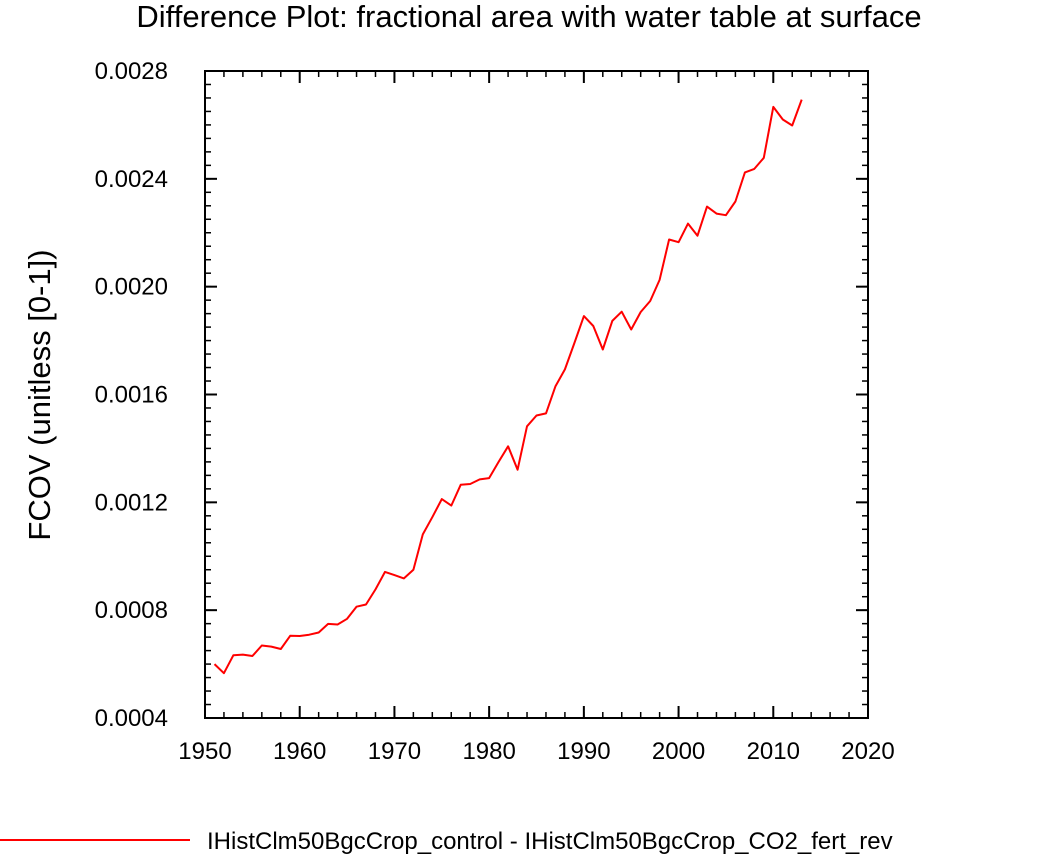 The height and width of the screenshot is (860, 1057). I want to click on y-tick-label: 0.0024, so click(131, 179).